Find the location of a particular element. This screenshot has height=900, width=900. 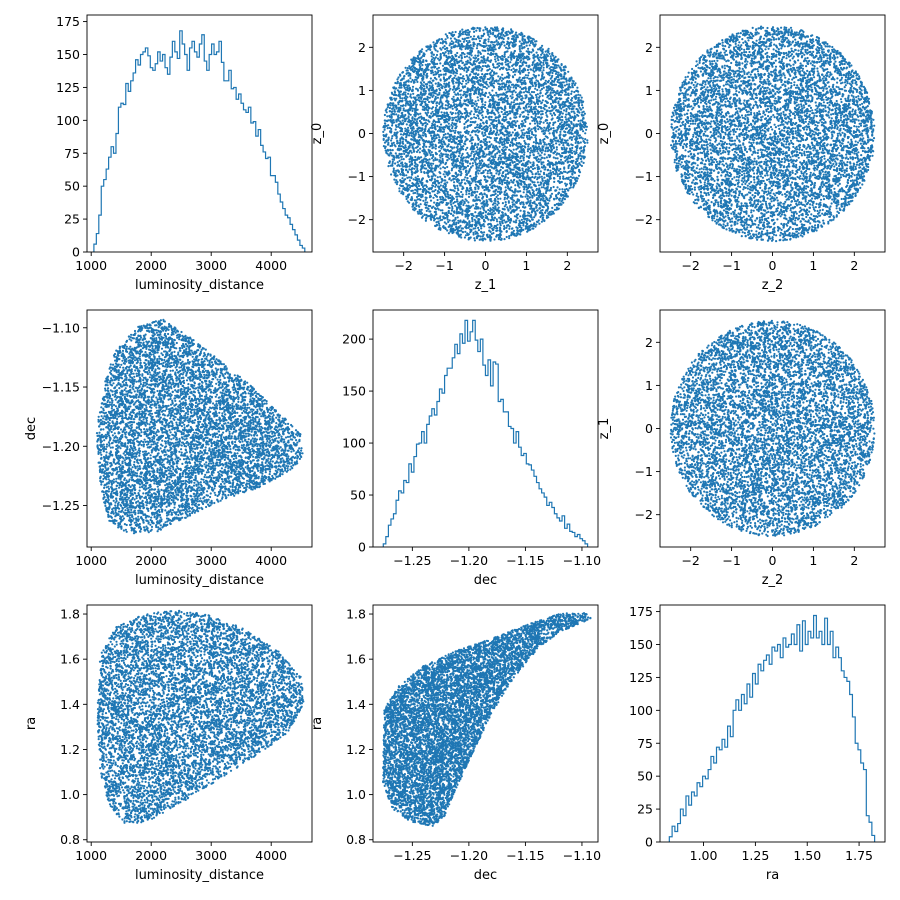

histogram-step-line is located at coordinates (199, 141).